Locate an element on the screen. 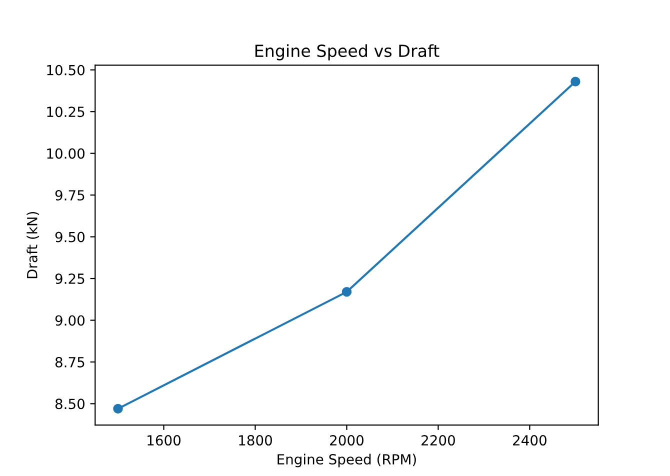 The image size is (670, 476). x-tick-label: 2000 is located at coordinates (347, 440).